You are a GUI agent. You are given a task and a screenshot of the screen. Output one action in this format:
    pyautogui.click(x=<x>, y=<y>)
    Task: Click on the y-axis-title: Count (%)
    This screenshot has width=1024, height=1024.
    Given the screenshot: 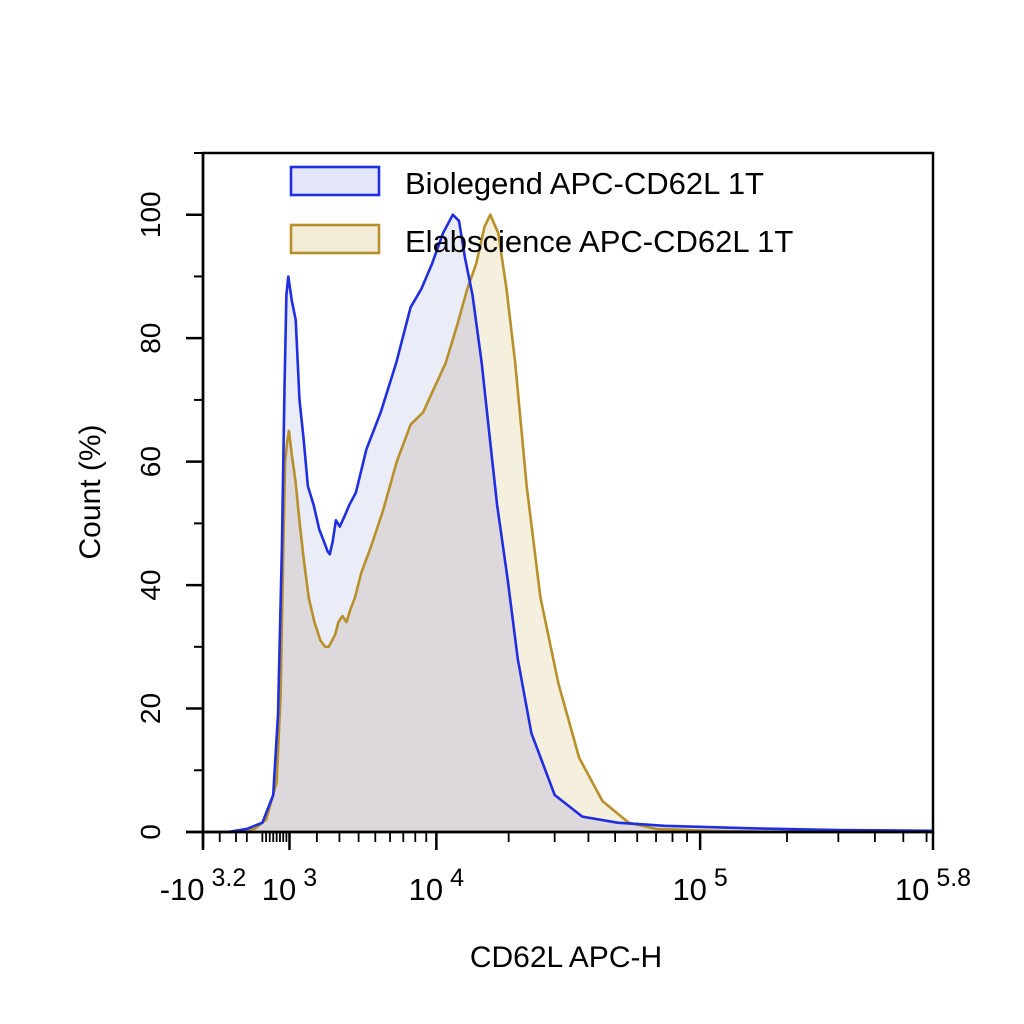 What is the action you would take?
    pyautogui.click(x=90, y=491)
    